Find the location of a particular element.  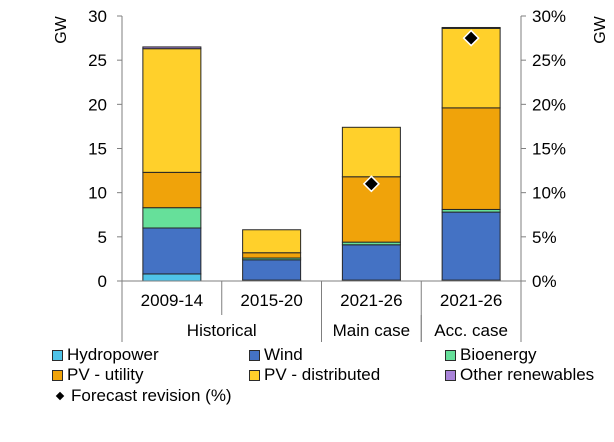

group-label: Acc. case is located at coordinates (471, 330).